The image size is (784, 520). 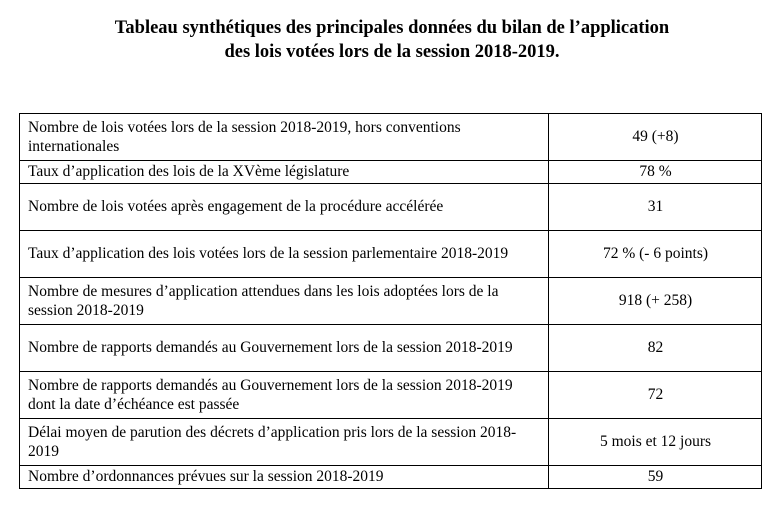 I want to click on row-value: 72, so click(x=655, y=395).